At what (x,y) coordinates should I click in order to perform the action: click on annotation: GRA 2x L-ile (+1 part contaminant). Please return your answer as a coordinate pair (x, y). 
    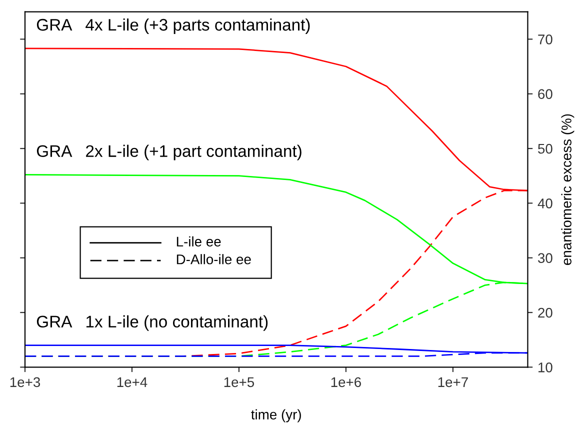
    Looking at the image, I should click on (169, 152).